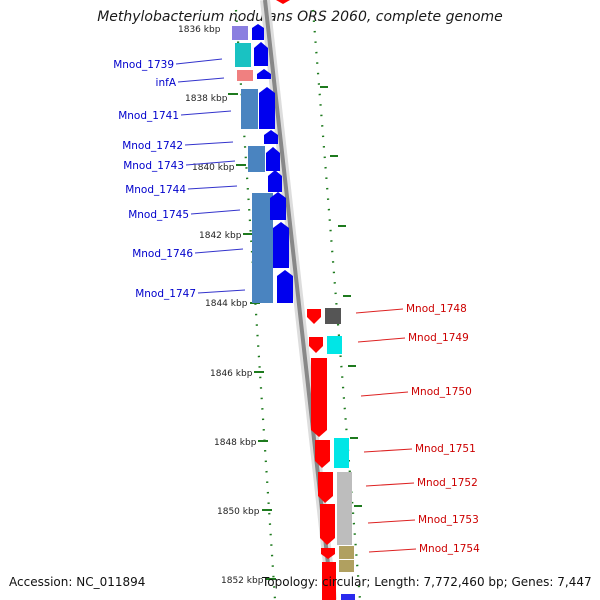 This screenshot has height=600, width=600. Describe the element at coordinates (226, 304) in the screenshot. I see `scale-label: 1844 kbp` at that location.